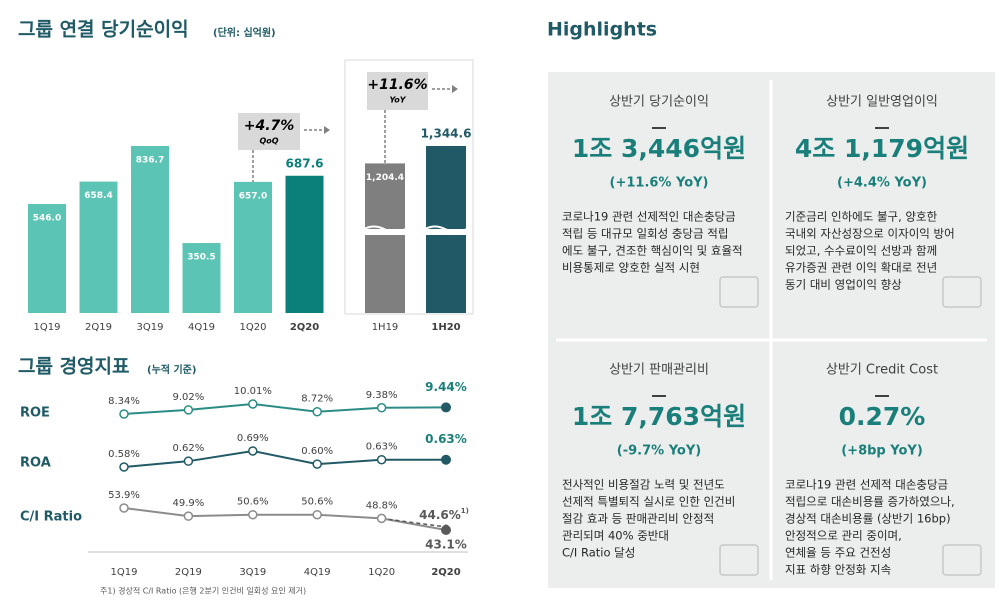 This screenshot has height=605, width=1000. What do you see at coordinates (253, 327) in the screenshot?
I see `x-tick-label: 1Q20` at bounding box center [253, 327].